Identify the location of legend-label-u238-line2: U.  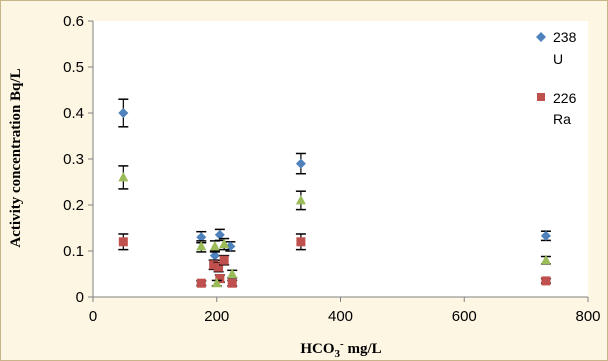
(558, 59).